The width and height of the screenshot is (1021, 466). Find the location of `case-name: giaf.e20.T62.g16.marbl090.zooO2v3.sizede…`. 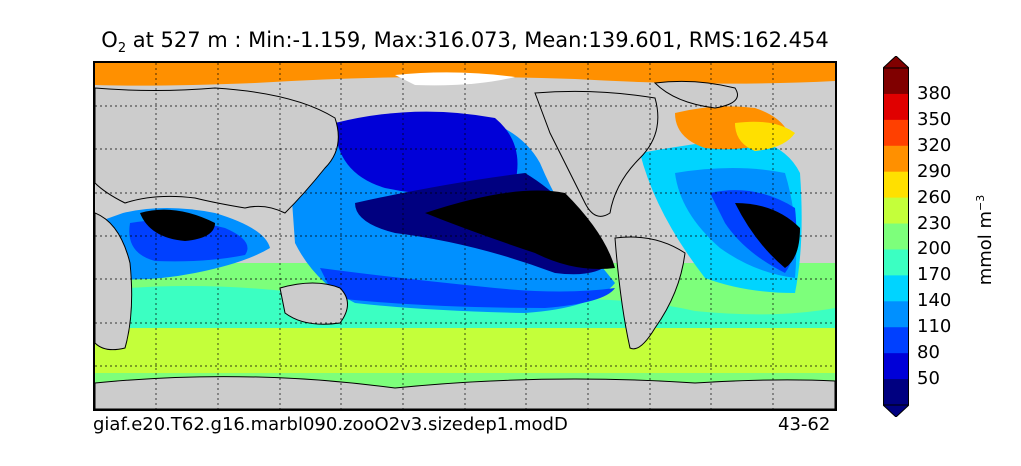

case-name: giaf.e20.T62.g16.marbl090.zooO2v3.sizede… is located at coordinates (330, 424).